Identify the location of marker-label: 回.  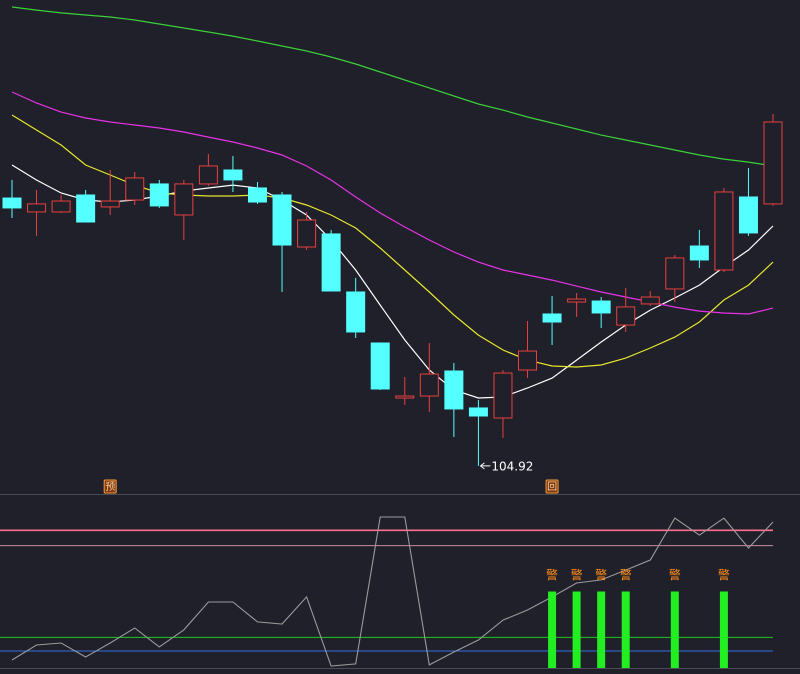
(552, 487).